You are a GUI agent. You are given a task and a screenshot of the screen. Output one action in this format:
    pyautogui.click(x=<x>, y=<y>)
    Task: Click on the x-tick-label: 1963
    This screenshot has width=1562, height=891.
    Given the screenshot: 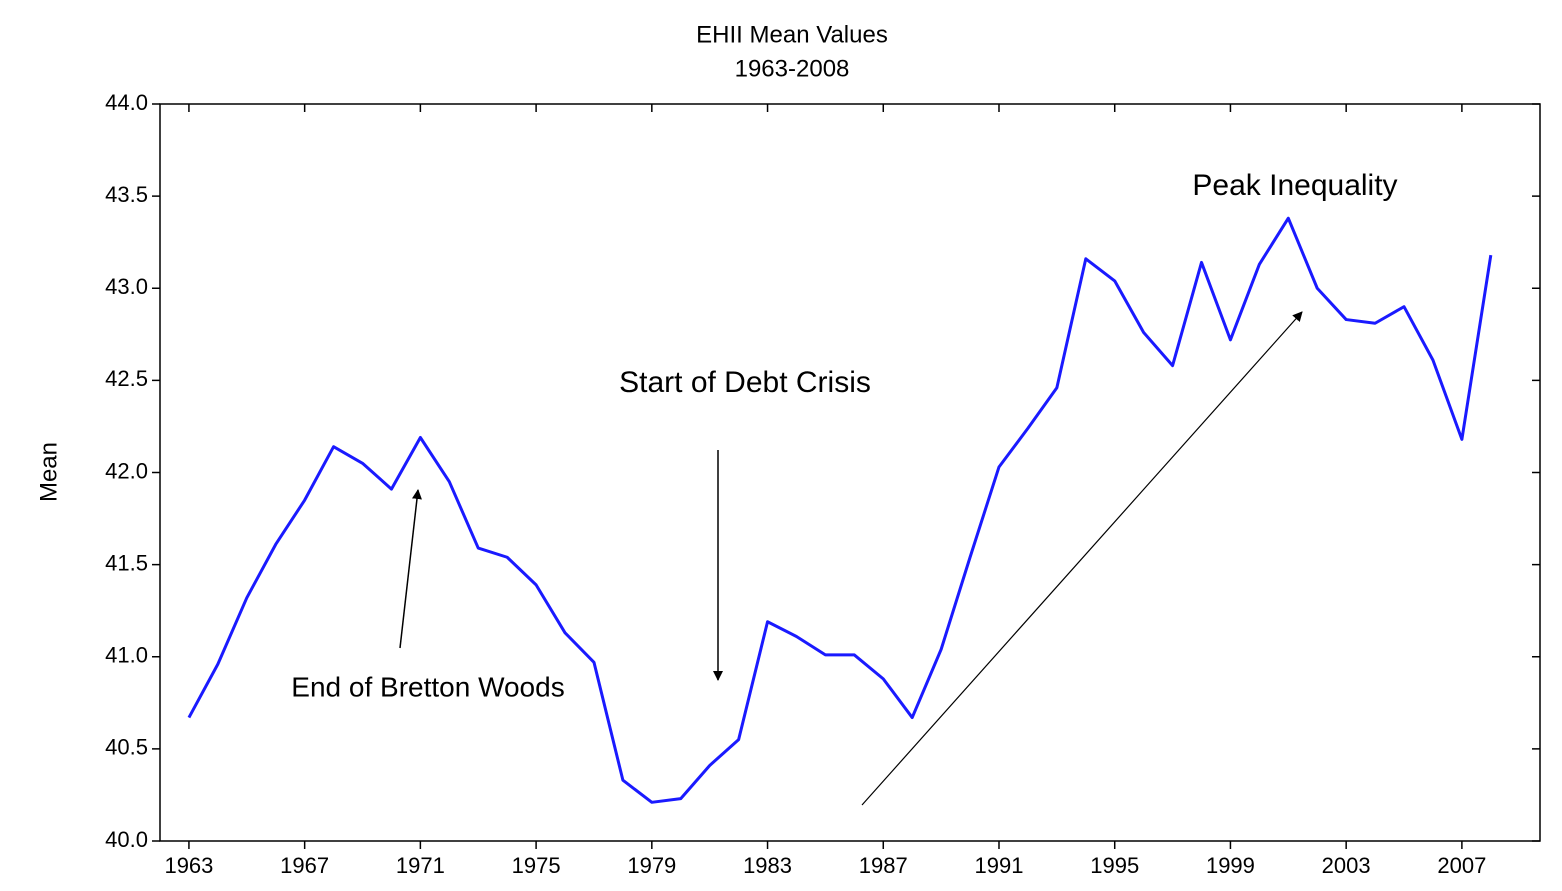 What is the action you would take?
    pyautogui.click(x=188, y=865)
    